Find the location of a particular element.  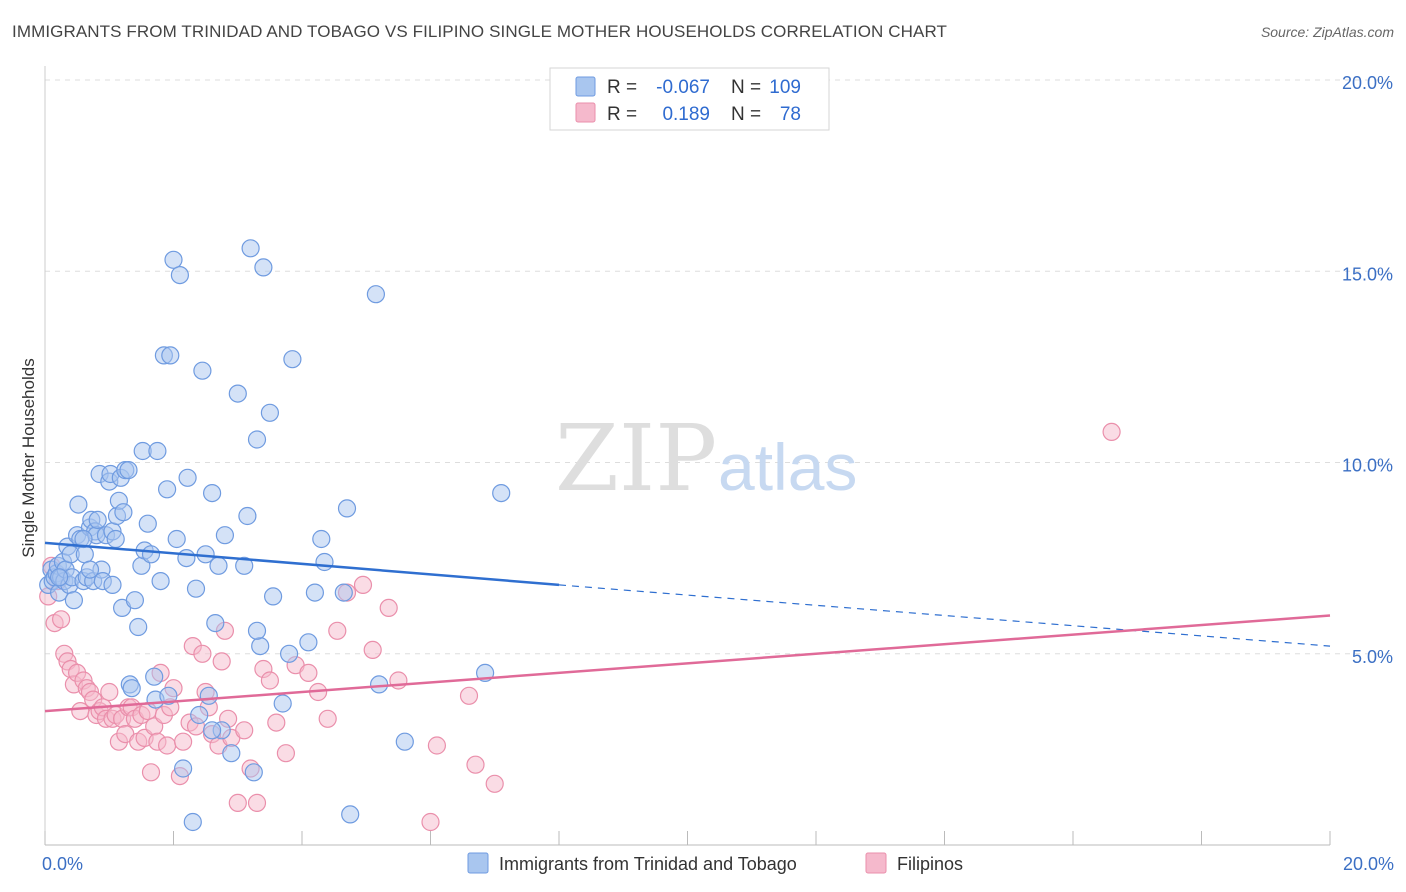

legend-n-label-blue: N = is located at coordinates (746, 87).